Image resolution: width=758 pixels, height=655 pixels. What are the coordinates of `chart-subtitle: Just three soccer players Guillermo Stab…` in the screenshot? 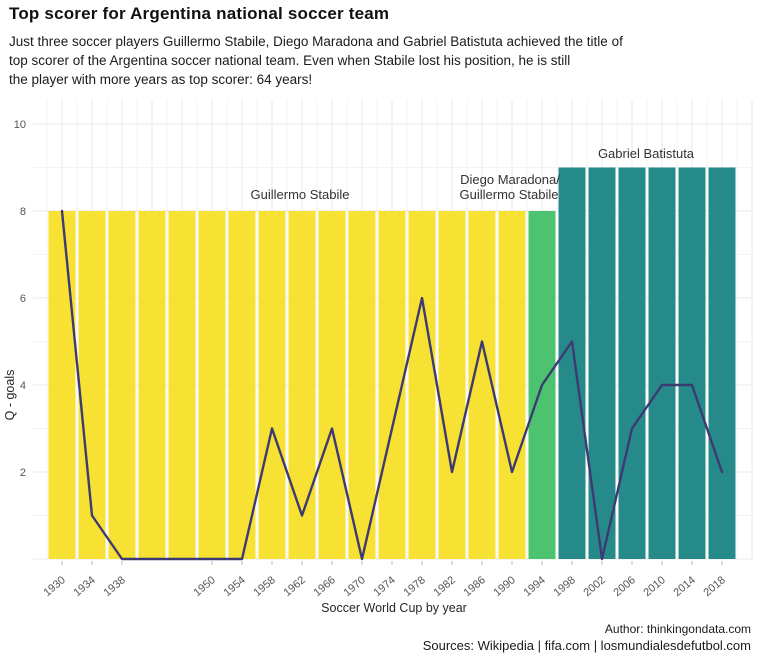 It's located at (380, 60).